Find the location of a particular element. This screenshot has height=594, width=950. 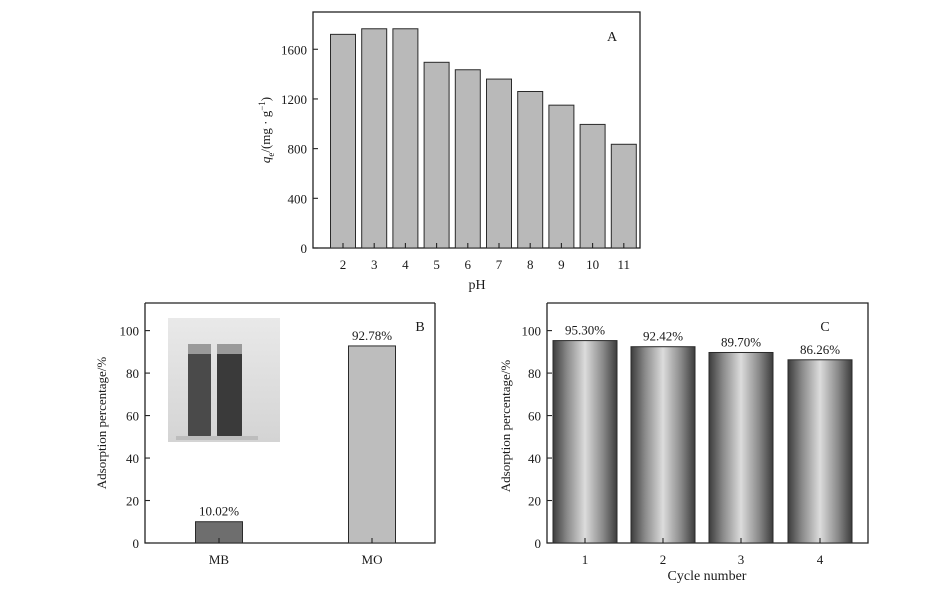

panel-b-y-ticks: 0 20 40 60 80 100 is located at coordinates (135, 437).